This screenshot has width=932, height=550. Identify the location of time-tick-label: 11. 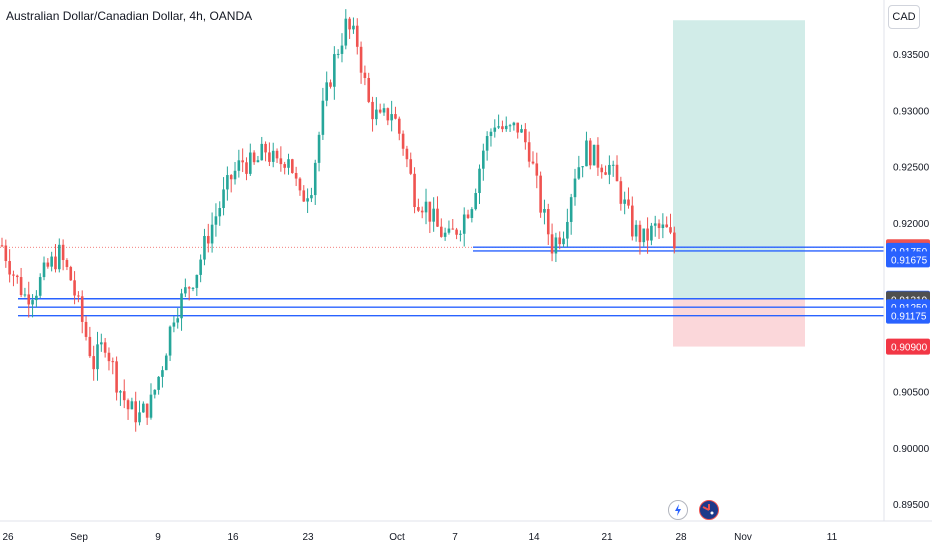
(832, 537).